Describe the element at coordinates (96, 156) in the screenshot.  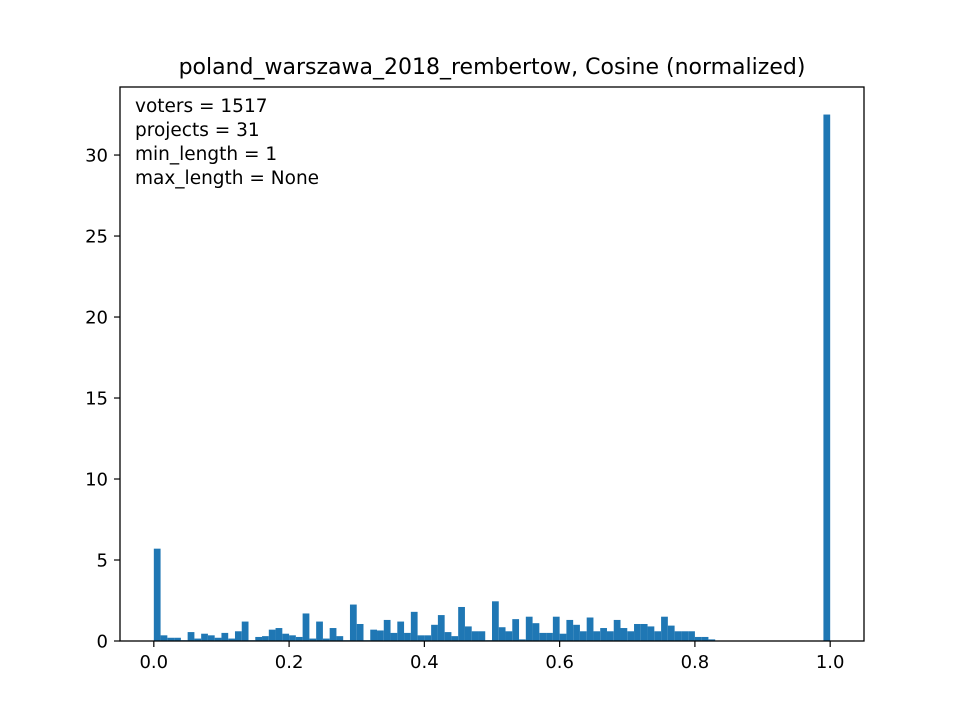
I see `y-tick-label: 30` at that location.